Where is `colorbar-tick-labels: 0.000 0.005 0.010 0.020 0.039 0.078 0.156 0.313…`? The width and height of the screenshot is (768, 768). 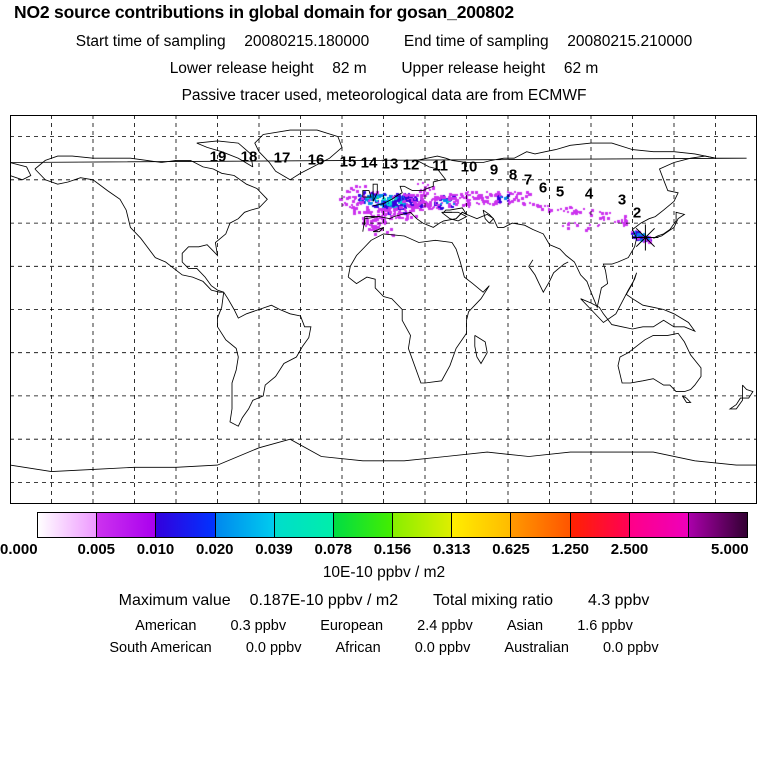
colorbar-tick-labels: 0.000 0.005 0.010 0.020 0.039 0.078 0.156 0.313… is located at coordinates (384, 551).